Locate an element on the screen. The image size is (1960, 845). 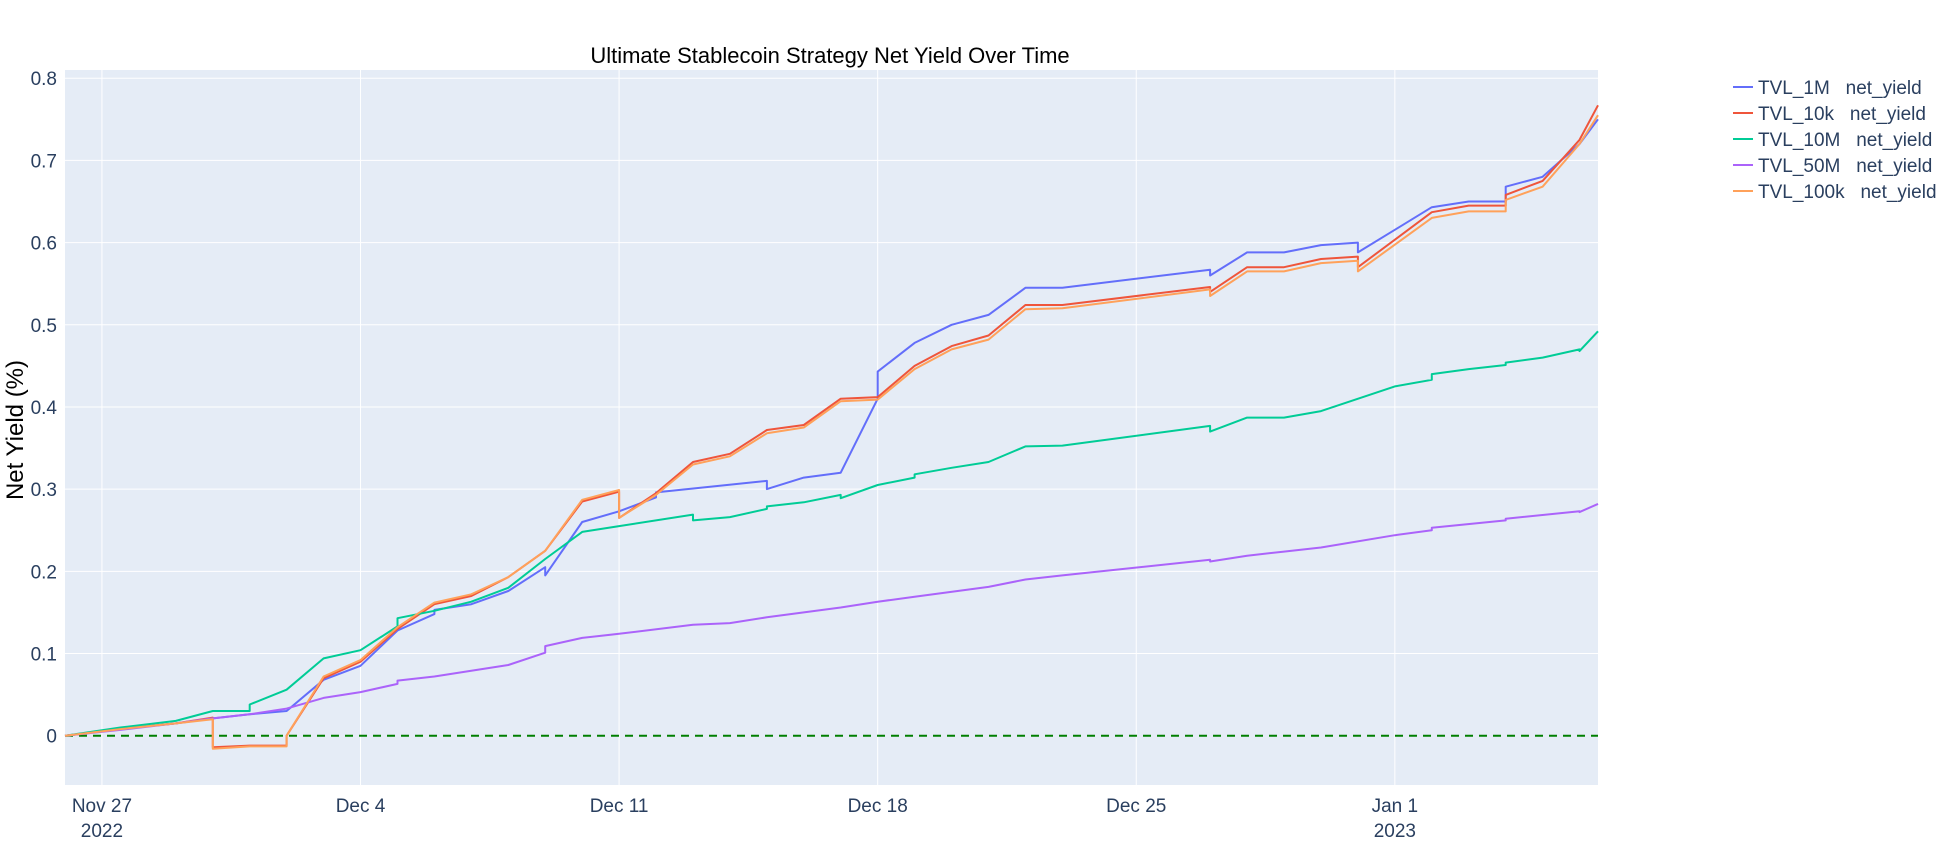
y-tick-label: 0 is located at coordinates (51, 737).